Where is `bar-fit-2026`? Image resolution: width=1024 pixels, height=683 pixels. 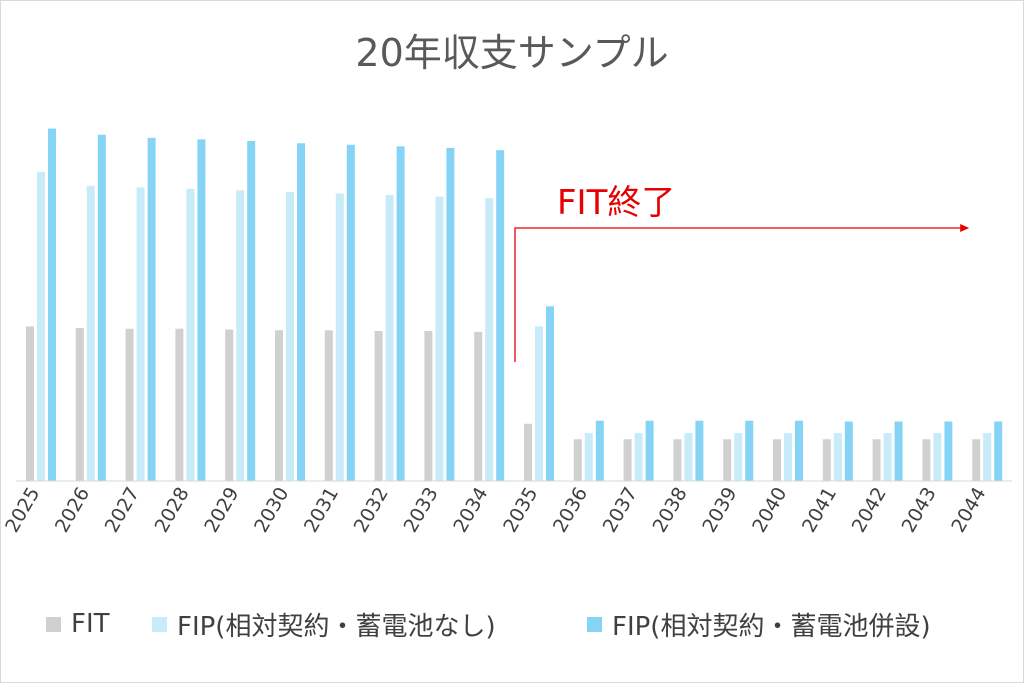 bar-fit-2026 is located at coordinates (79, 404).